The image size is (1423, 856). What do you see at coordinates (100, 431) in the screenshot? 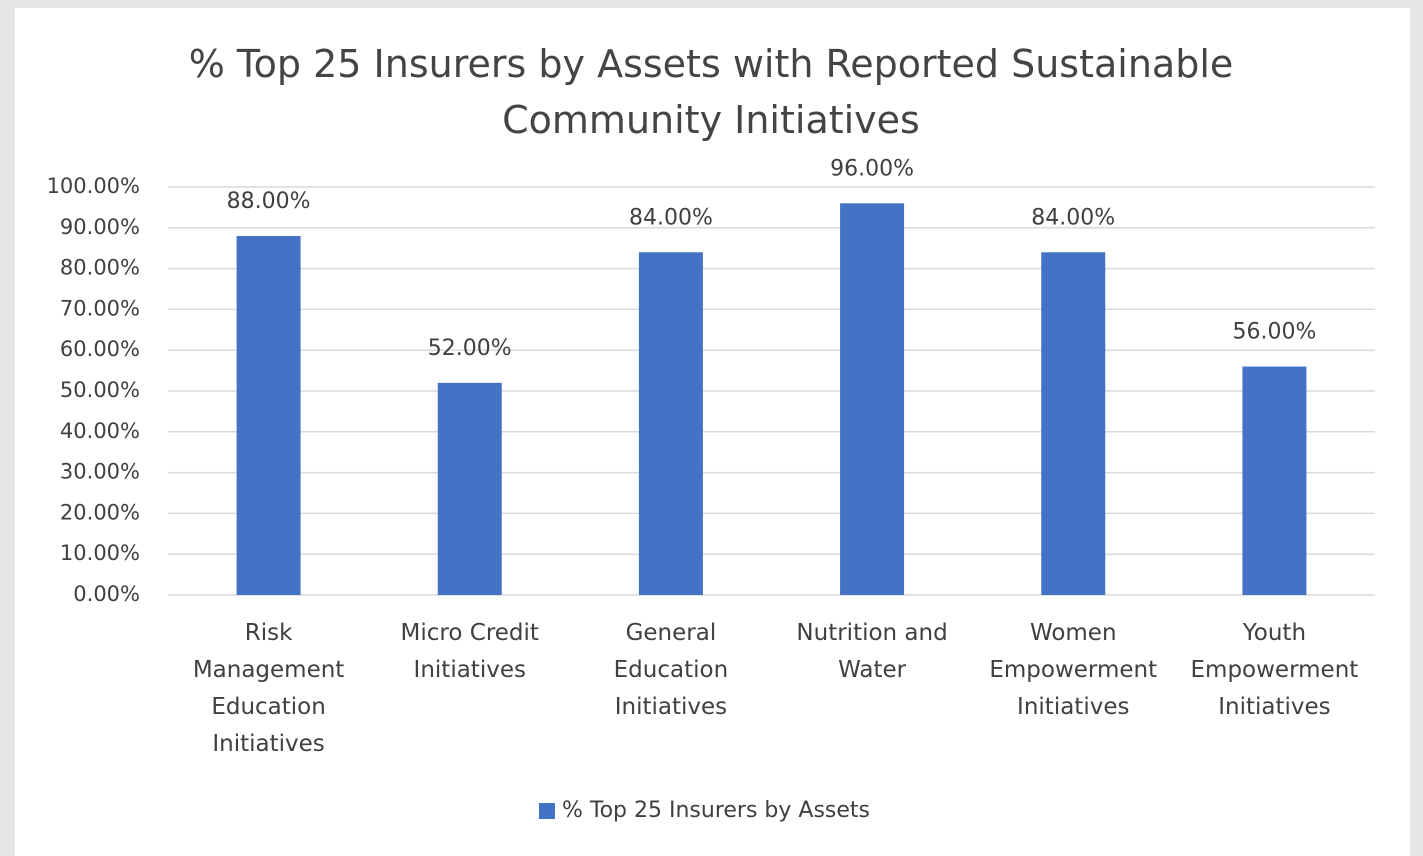
I see `y-tick-label: 40.00%` at bounding box center [100, 431].